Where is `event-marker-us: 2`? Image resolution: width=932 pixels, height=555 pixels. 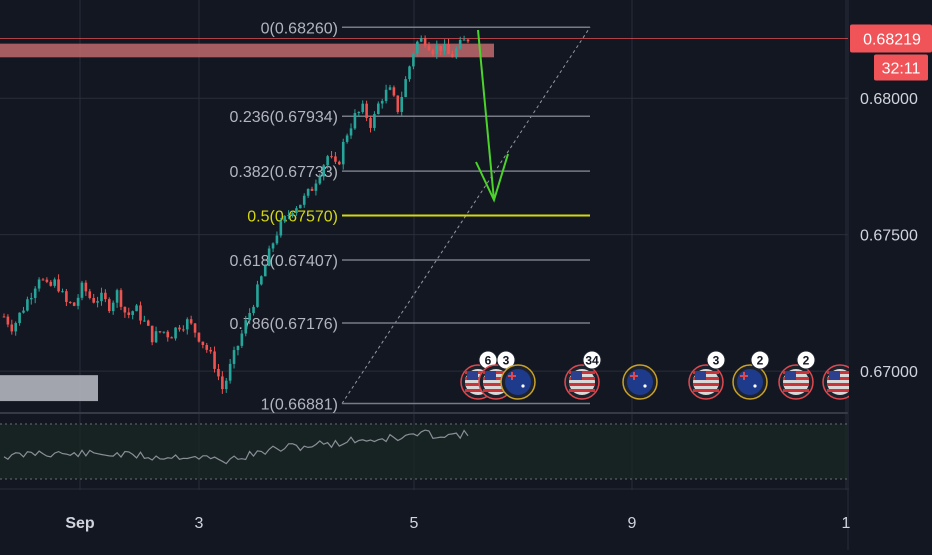 event-marker-us: 2 is located at coordinates (797, 375).